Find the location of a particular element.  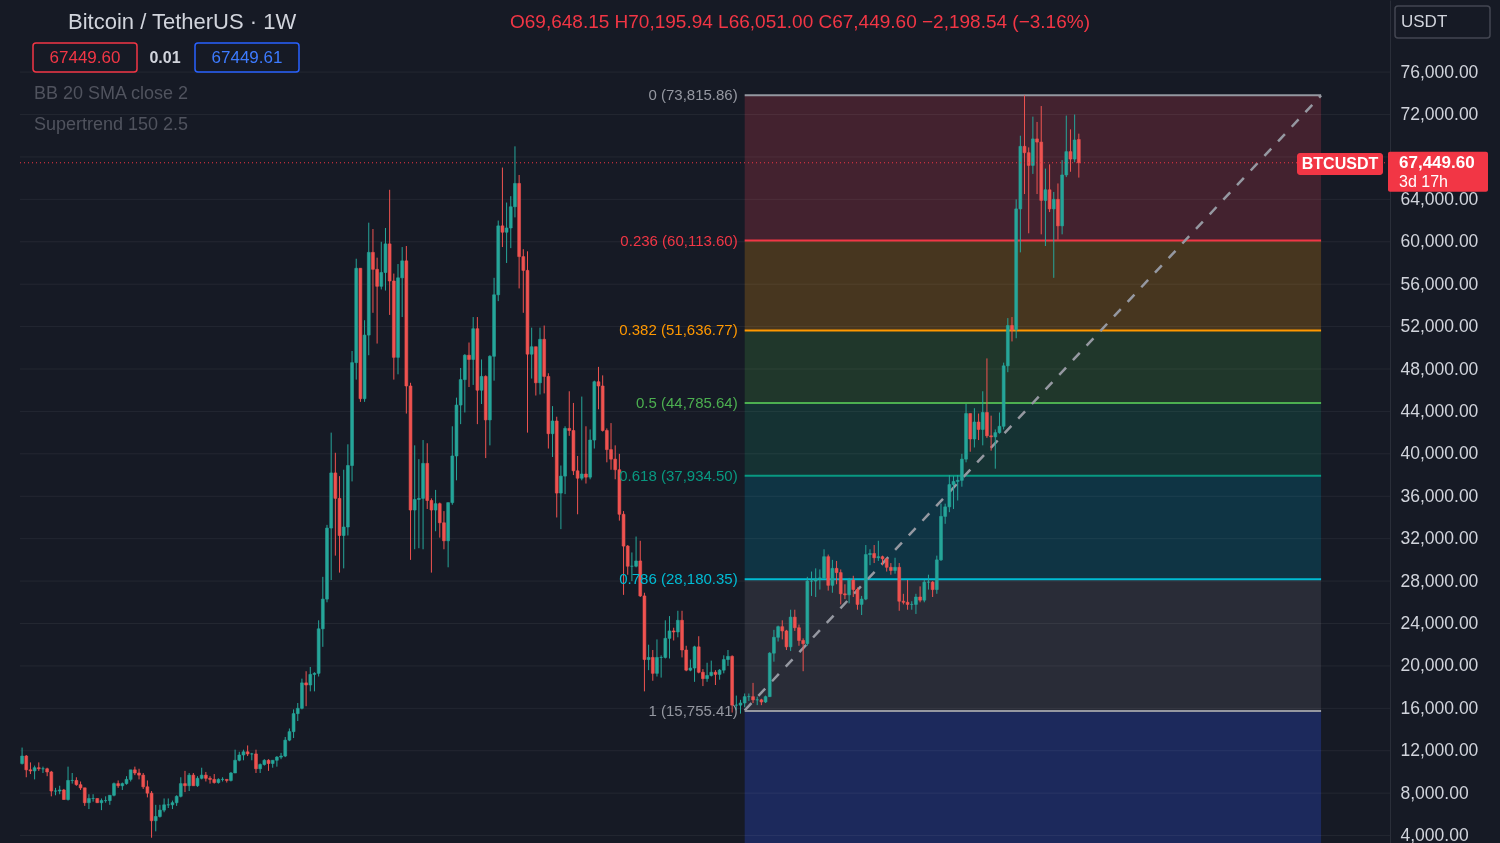

y-tick-label: 40,000.00 is located at coordinates (1439, 453).